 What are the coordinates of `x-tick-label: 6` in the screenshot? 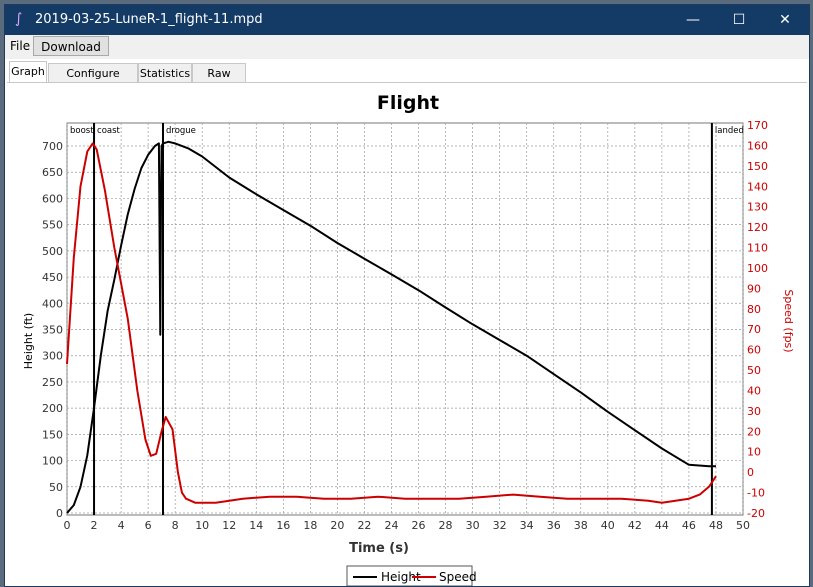 It's located at (148, 525).